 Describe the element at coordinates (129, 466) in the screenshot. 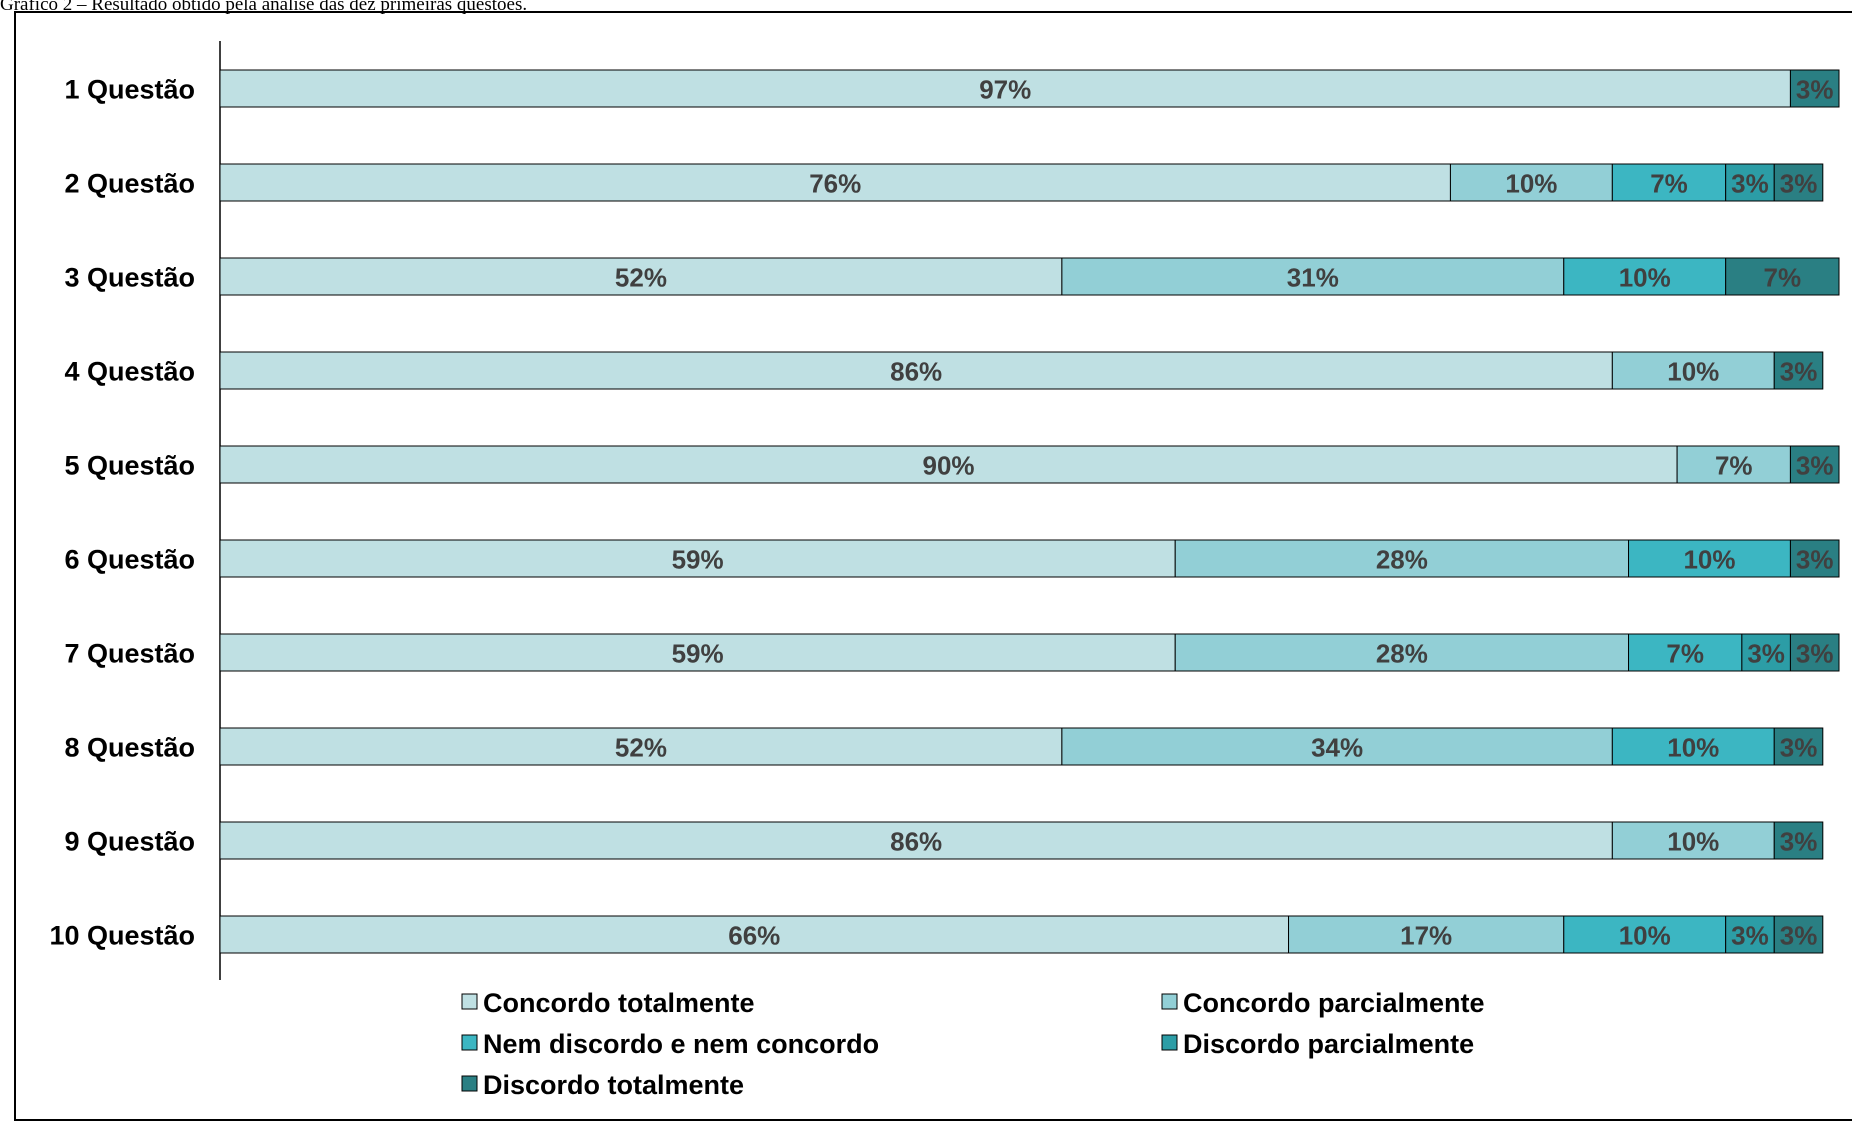

I see `category-label: 5 Questão` at that location.